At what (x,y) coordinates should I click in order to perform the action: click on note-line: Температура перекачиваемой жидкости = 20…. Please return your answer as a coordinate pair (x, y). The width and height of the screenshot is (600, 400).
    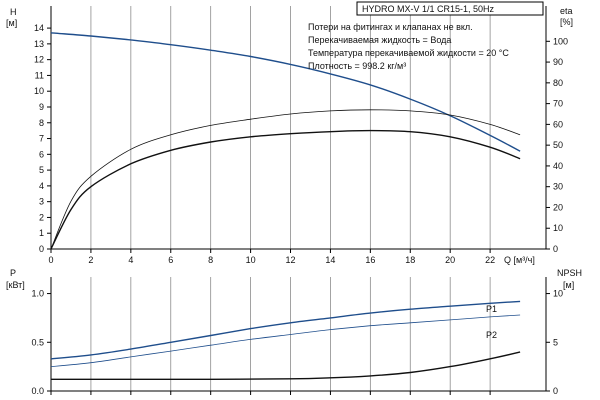
    Looking at the image, I should click on (408, 53).